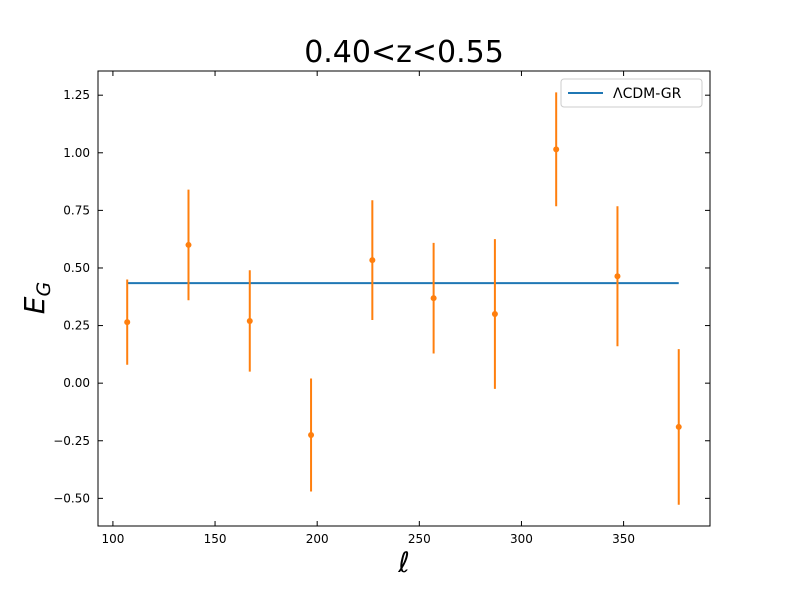 This screenshot has width=789, height=592. Describe the element at coordinates (404, 52) in the screenshot. I see `chart-title: 0.40<z<0.55` at that location.